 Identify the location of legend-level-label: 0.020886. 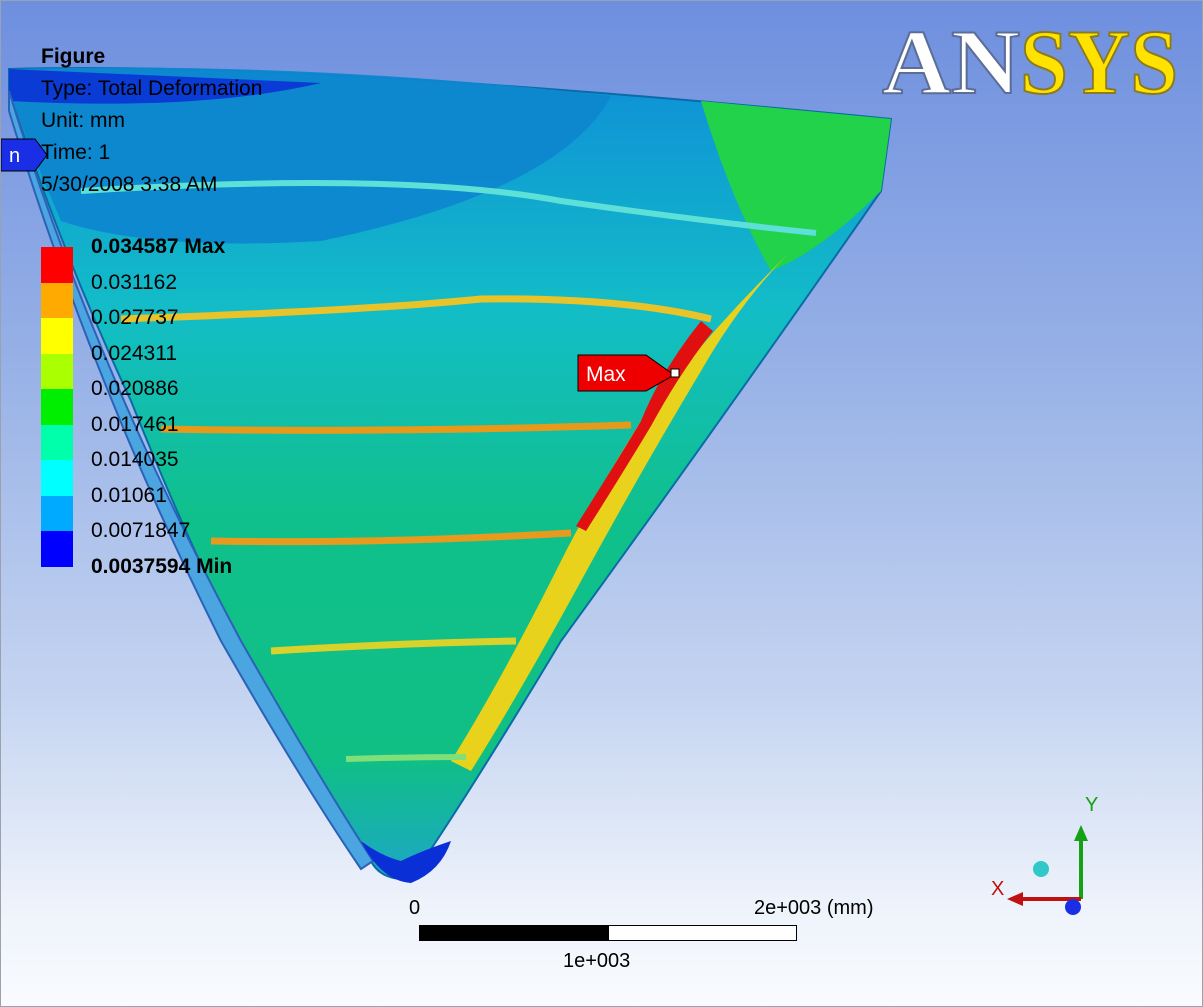
(135, 388).